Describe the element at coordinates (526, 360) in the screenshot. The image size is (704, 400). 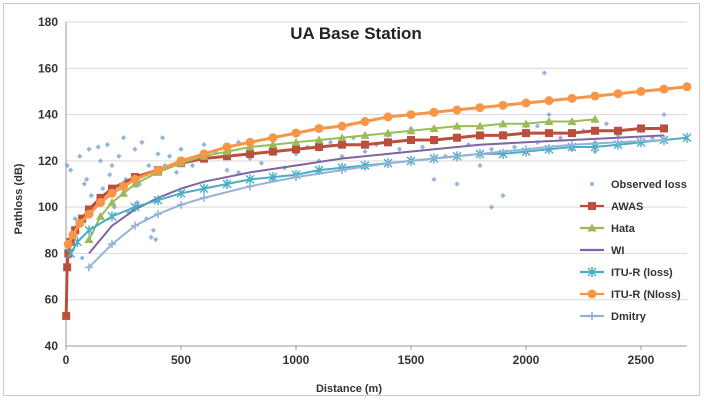
I see `x-tick-label: 2000` at that location.